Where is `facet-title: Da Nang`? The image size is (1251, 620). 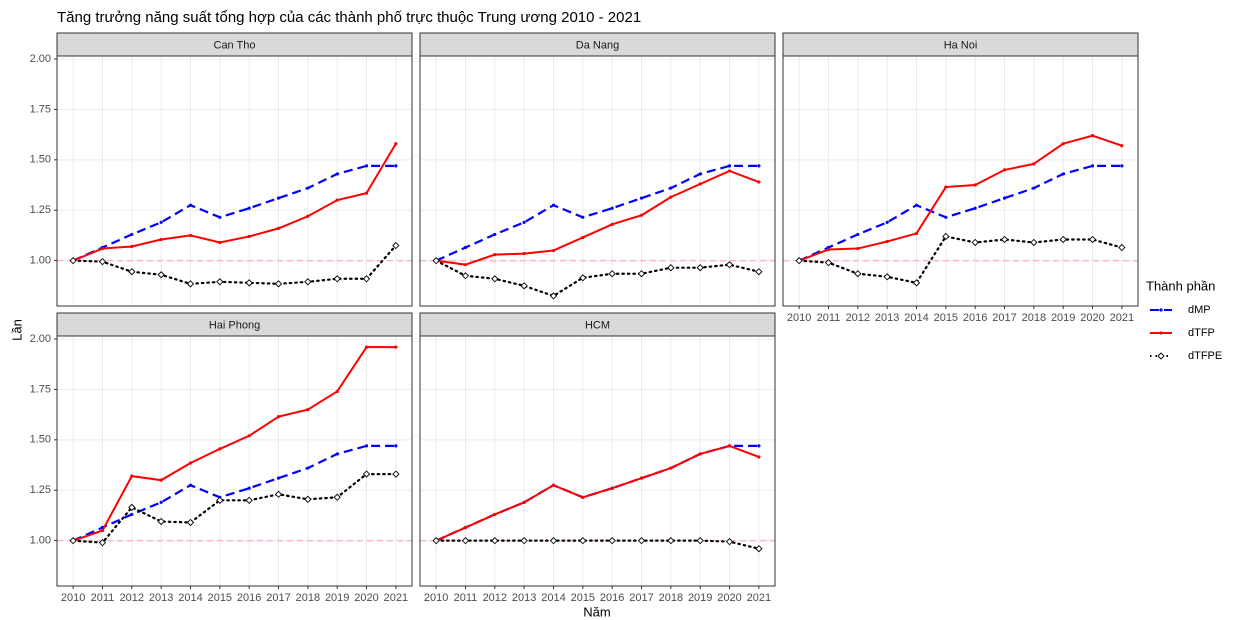 facet-title: Da Nang is located at coordinates (597, 45).